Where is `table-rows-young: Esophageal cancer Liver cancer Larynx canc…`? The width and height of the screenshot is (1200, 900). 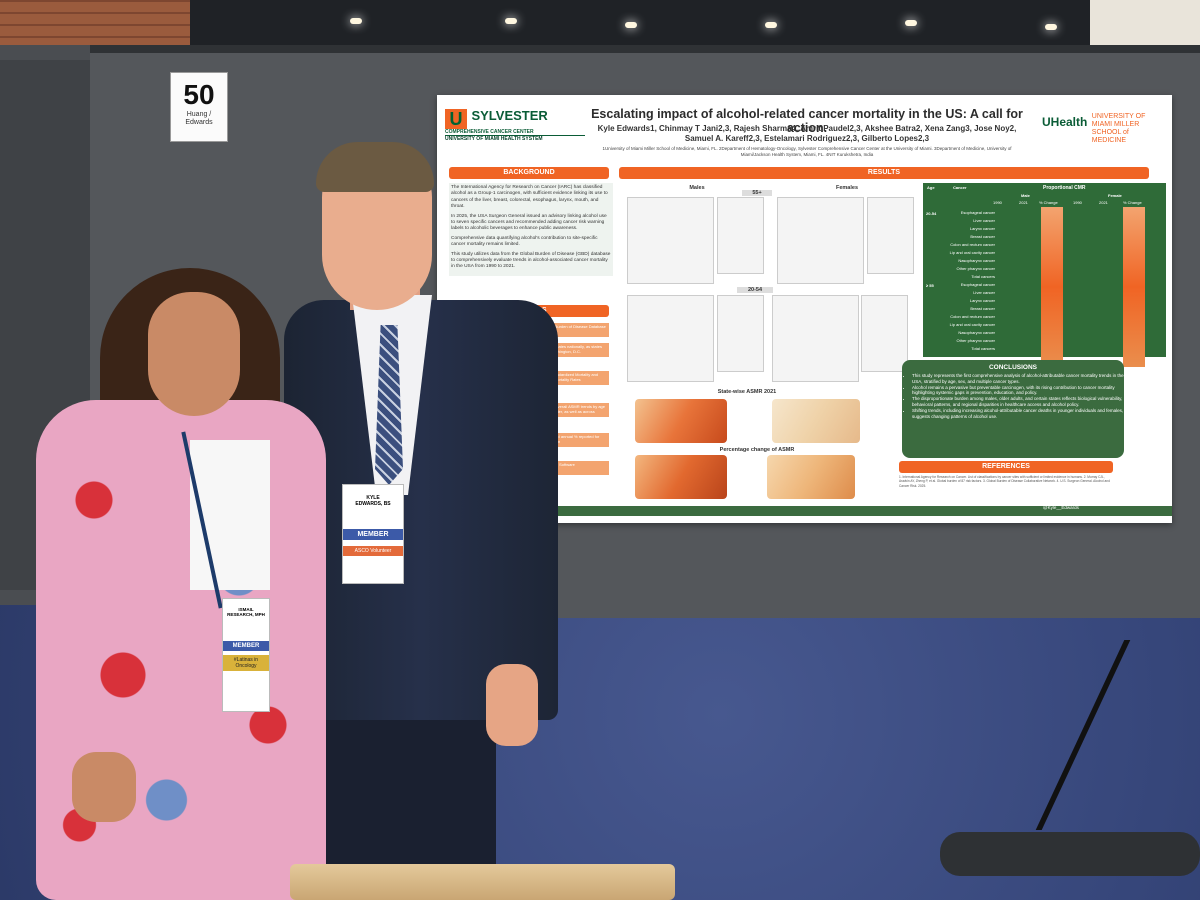
table-rows-young: Esophageal cancer Liver cancer Larynx canc… is located at coordinates (971, 245).